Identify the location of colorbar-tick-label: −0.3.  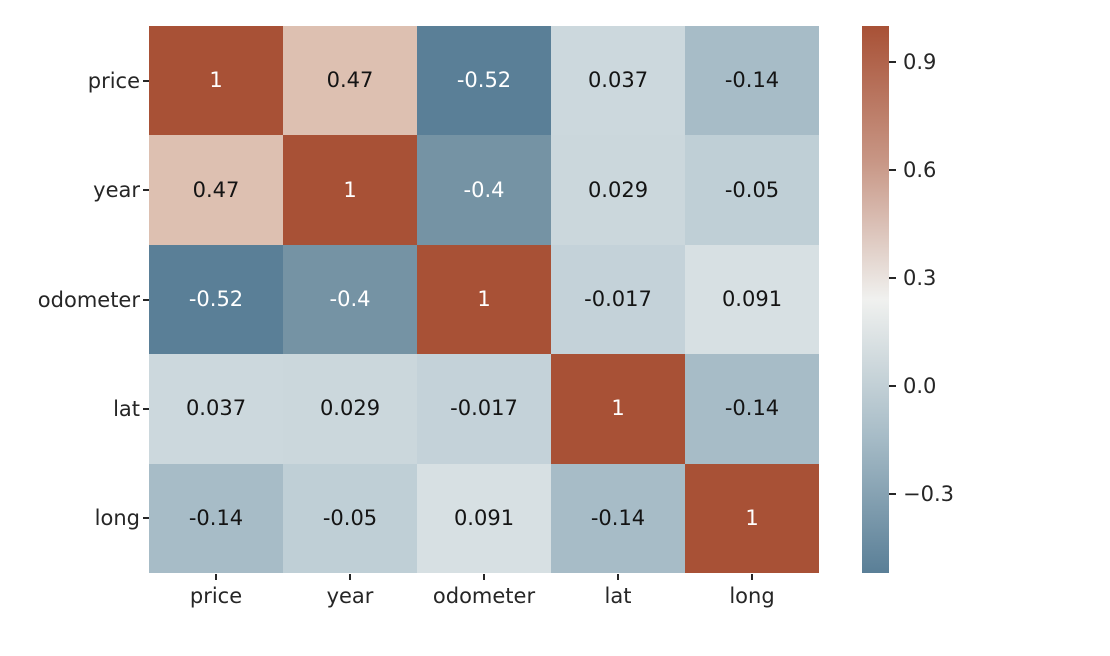
(928, 493).